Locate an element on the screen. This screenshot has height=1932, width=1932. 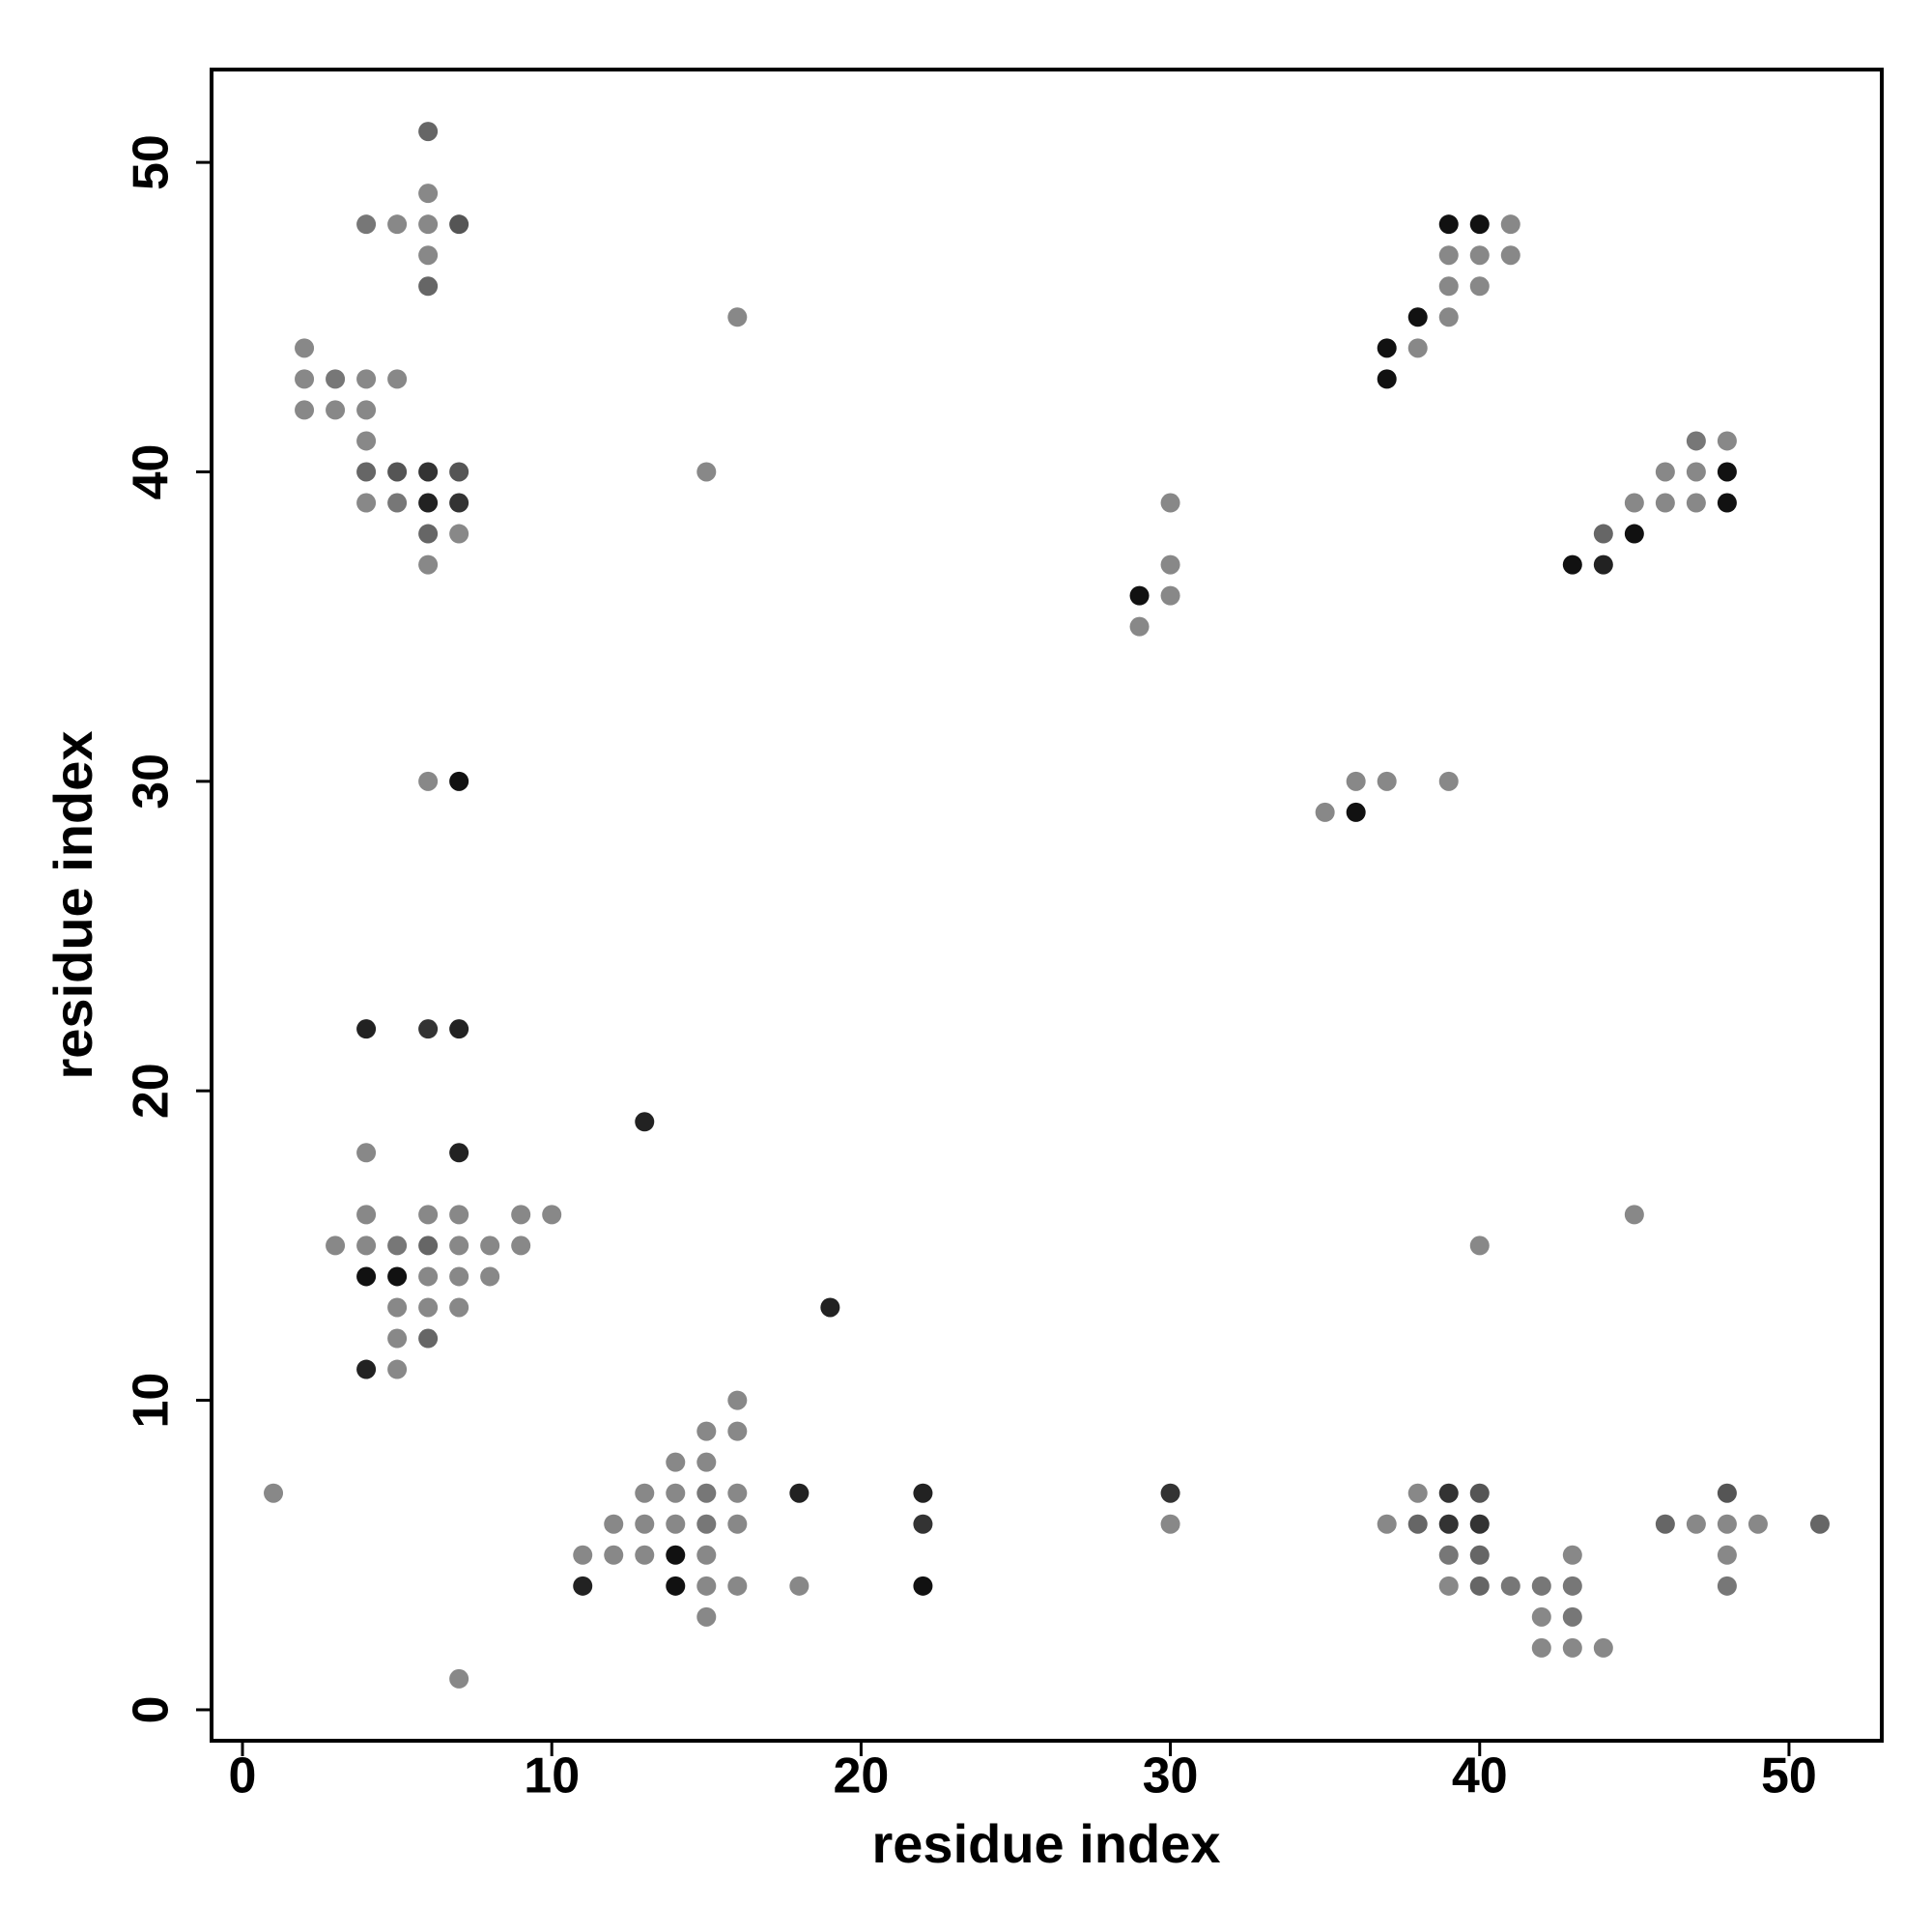
x-tick-label: 0 is located at coordinates (243, 1776).